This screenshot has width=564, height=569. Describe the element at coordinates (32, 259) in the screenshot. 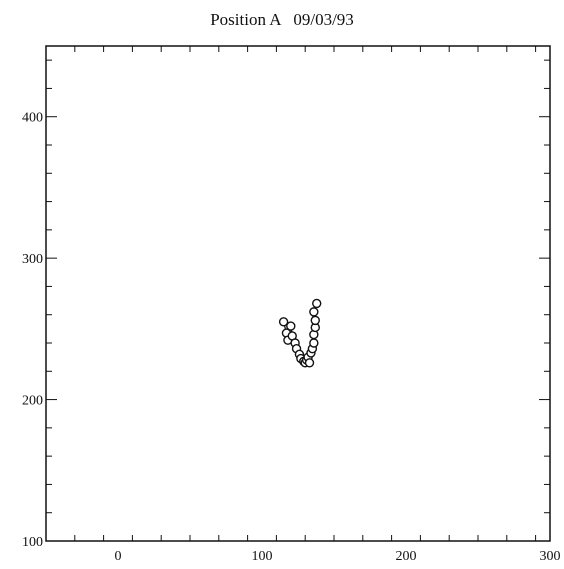

I see `y-tick-label: 300` at that location.